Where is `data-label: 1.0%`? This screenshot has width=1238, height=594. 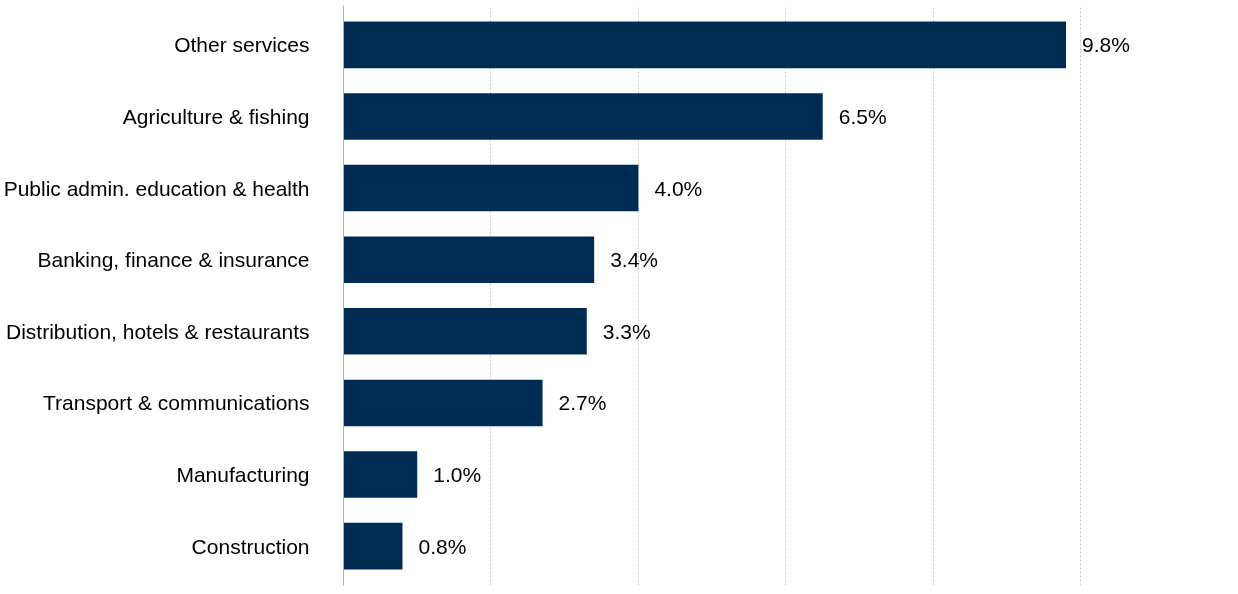 data-label: 1.0% is located at coordinates (457, 475).